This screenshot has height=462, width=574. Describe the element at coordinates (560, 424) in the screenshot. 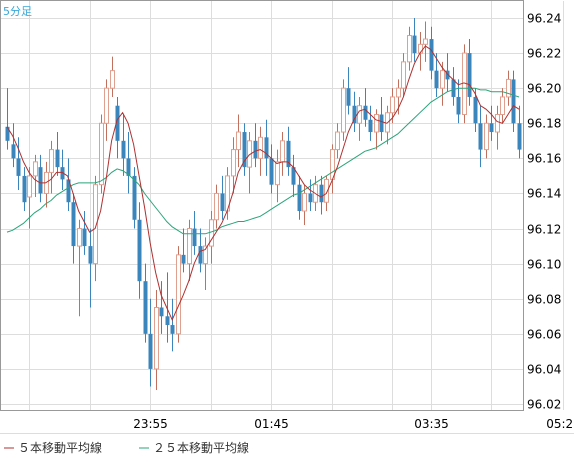

I see `x-tick-label: 05:25` at that location.